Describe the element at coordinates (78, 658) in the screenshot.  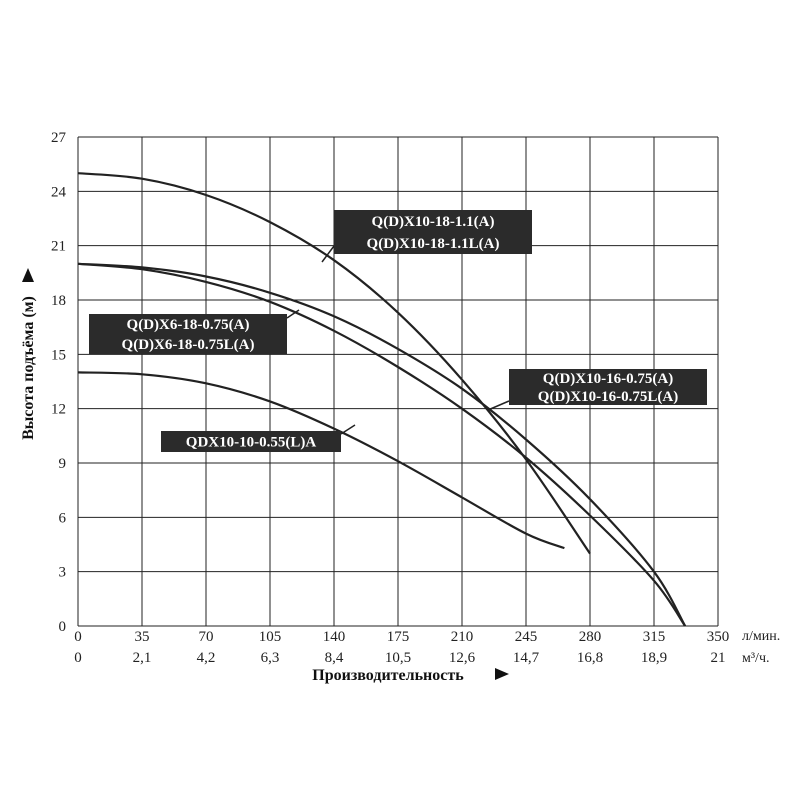
I see `x-tick-label-secondary: 0` at that location.